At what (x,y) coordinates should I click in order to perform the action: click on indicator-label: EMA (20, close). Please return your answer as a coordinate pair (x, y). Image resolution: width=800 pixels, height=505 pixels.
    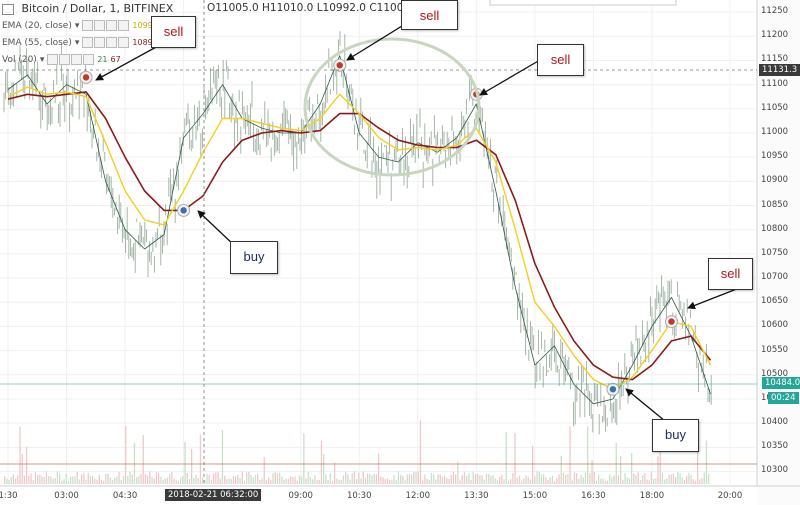
    Looking at the image, I should click on (37, 25).